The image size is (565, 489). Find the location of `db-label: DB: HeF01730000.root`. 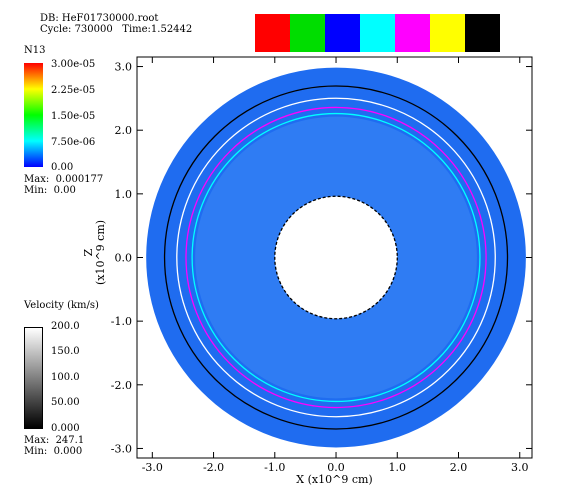

db-label: DB: HeF01730000.root is located at coordinates (99, 18).